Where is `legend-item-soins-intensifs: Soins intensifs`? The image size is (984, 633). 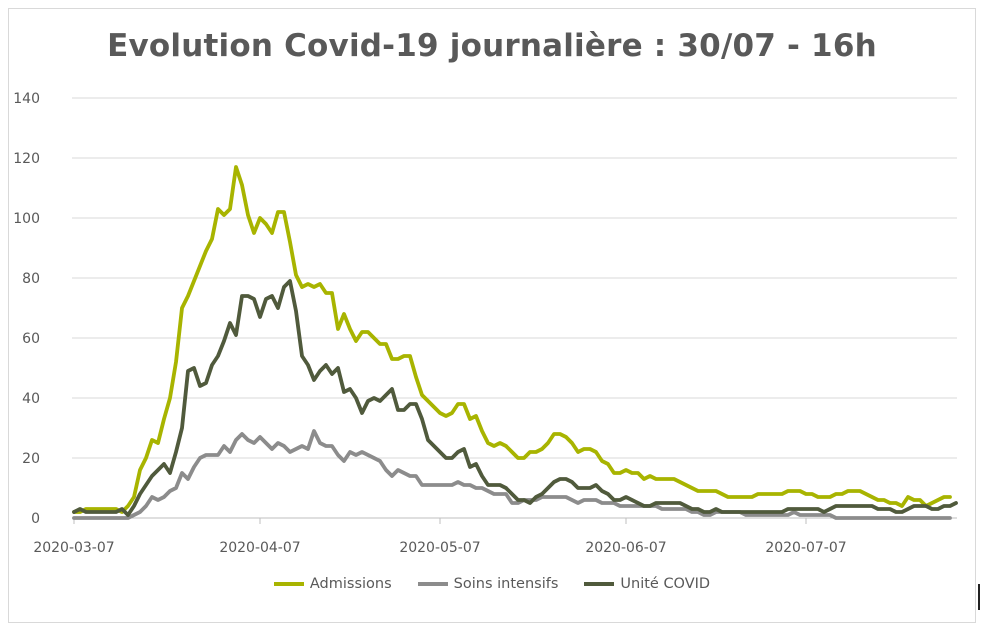 legend-item-soins-intensifs: Soins intensifs is located at coordinates (488, 584).